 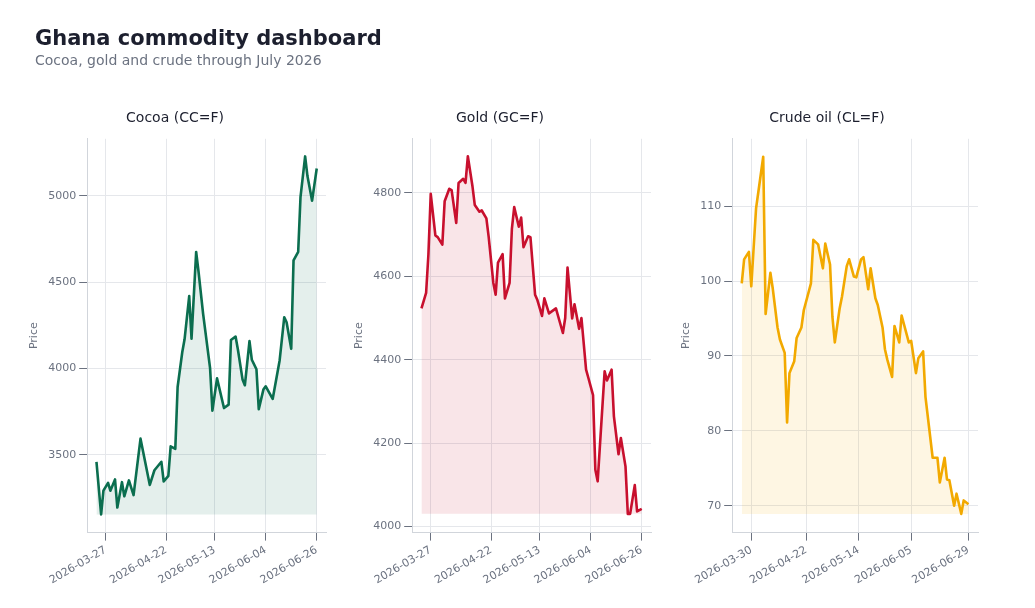 I want to click on y-tick-label: 4800, so click(x=387, y=192).